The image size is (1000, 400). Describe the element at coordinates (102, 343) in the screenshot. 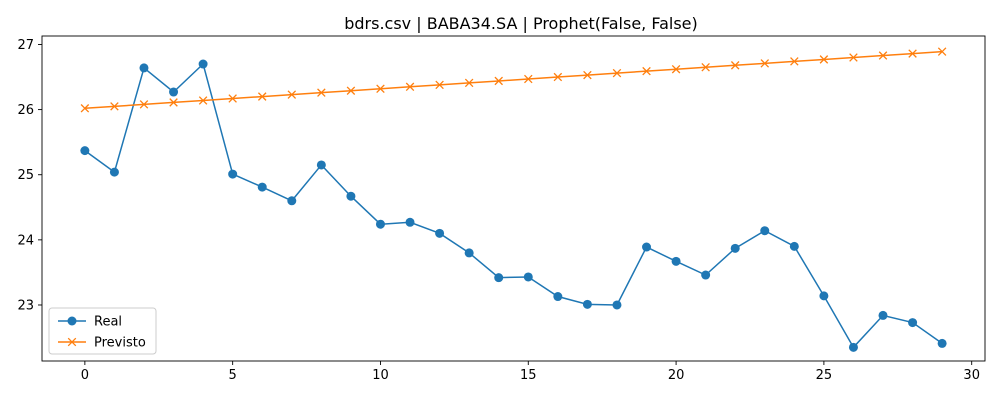

I see `legend-item-previsto: Previsto` at that location.